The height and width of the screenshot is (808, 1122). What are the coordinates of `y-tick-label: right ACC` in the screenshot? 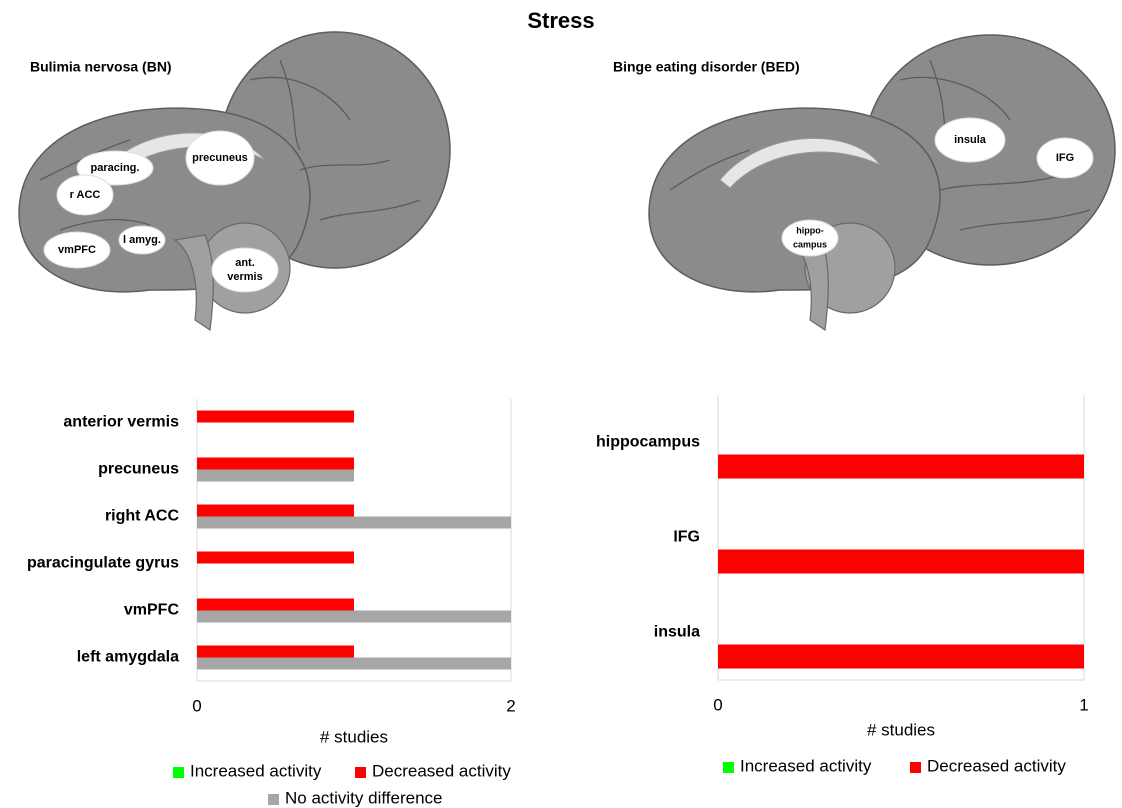 It's located at (142, 516).